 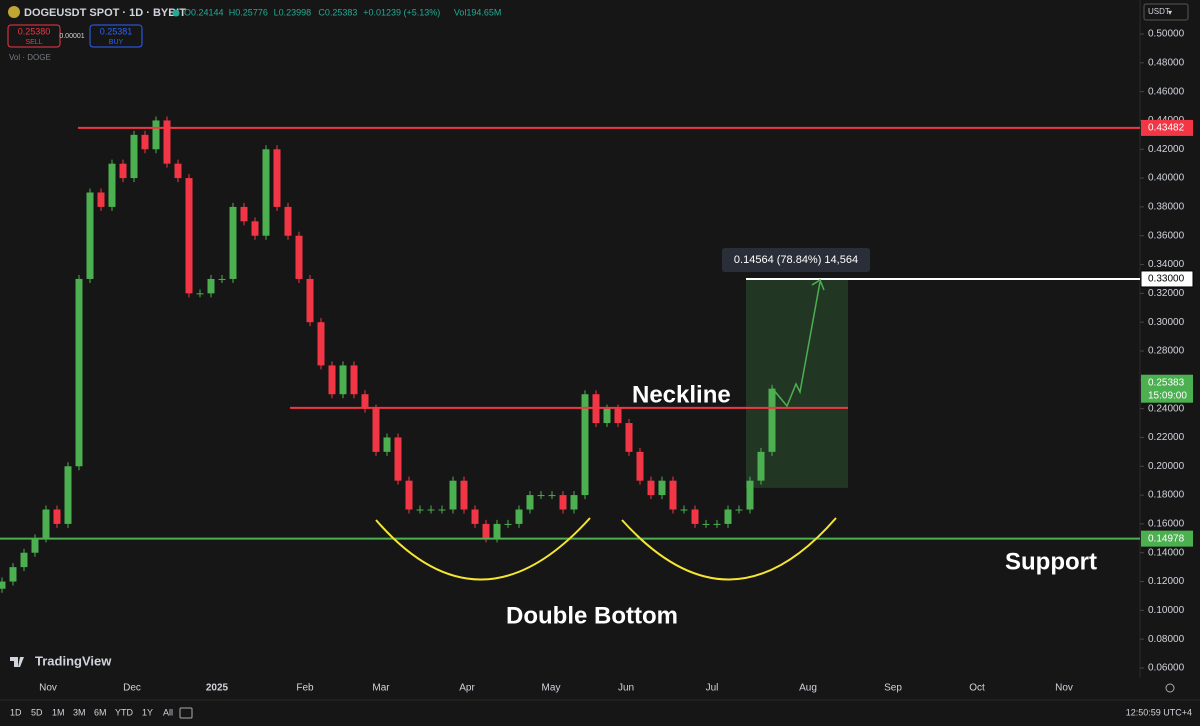 I want to click on range-button: 3M, so click(x=79, y=712).